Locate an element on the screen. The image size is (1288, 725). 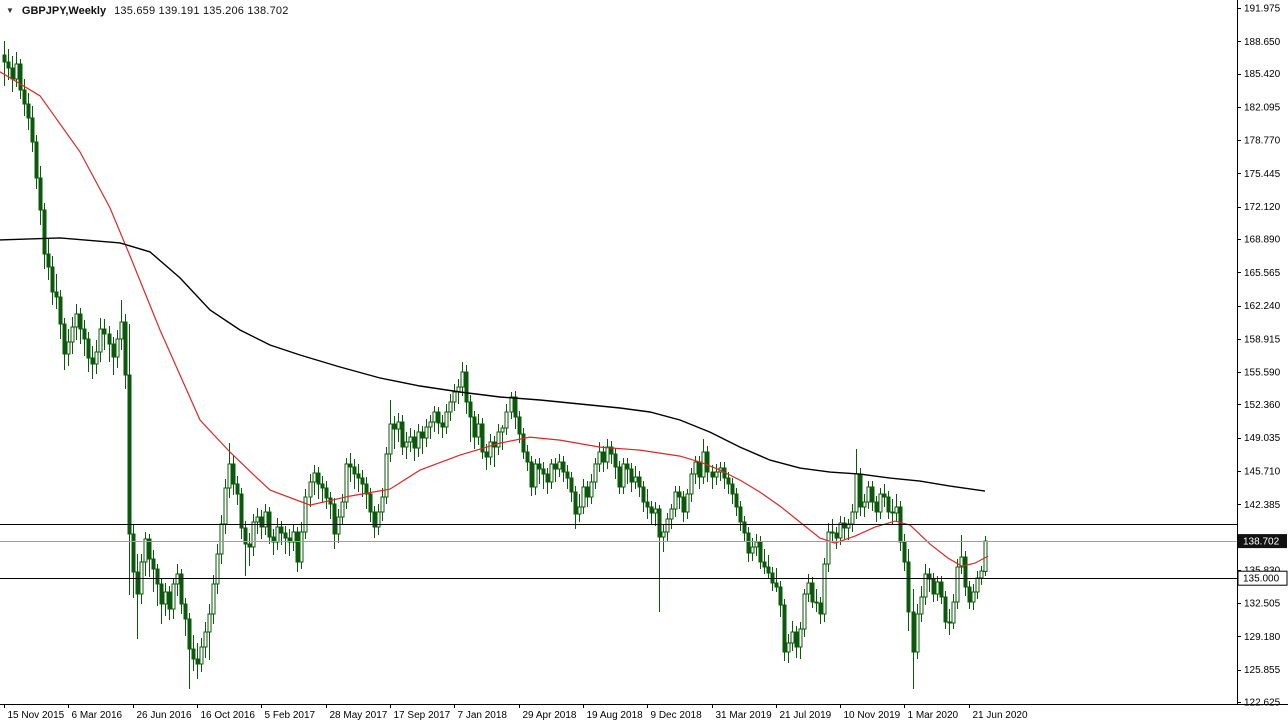
price-axis-label: 149.035 is located at coordinates (1262, 438).